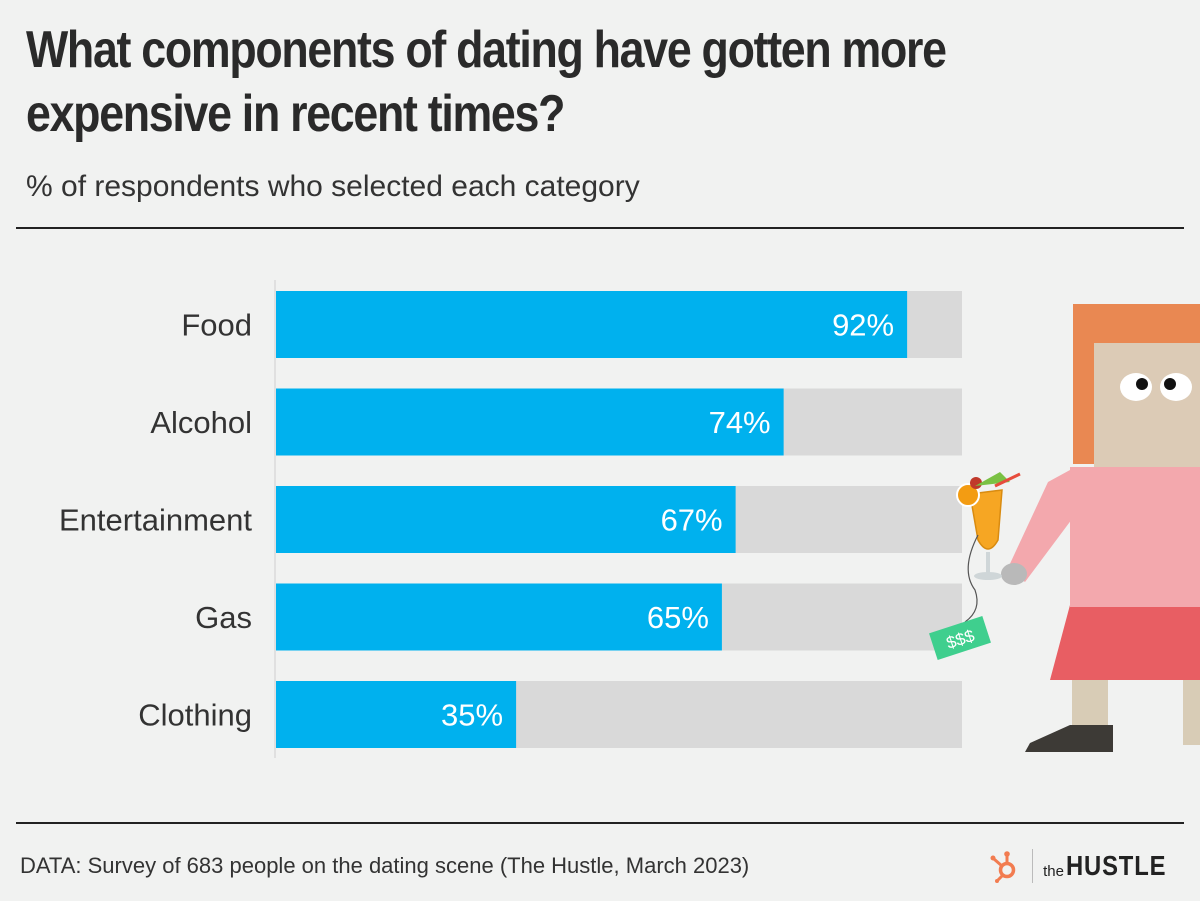 The width and height of the screenshot is (1200, 901). I want to click on arm-shape, so click(1041, 526).